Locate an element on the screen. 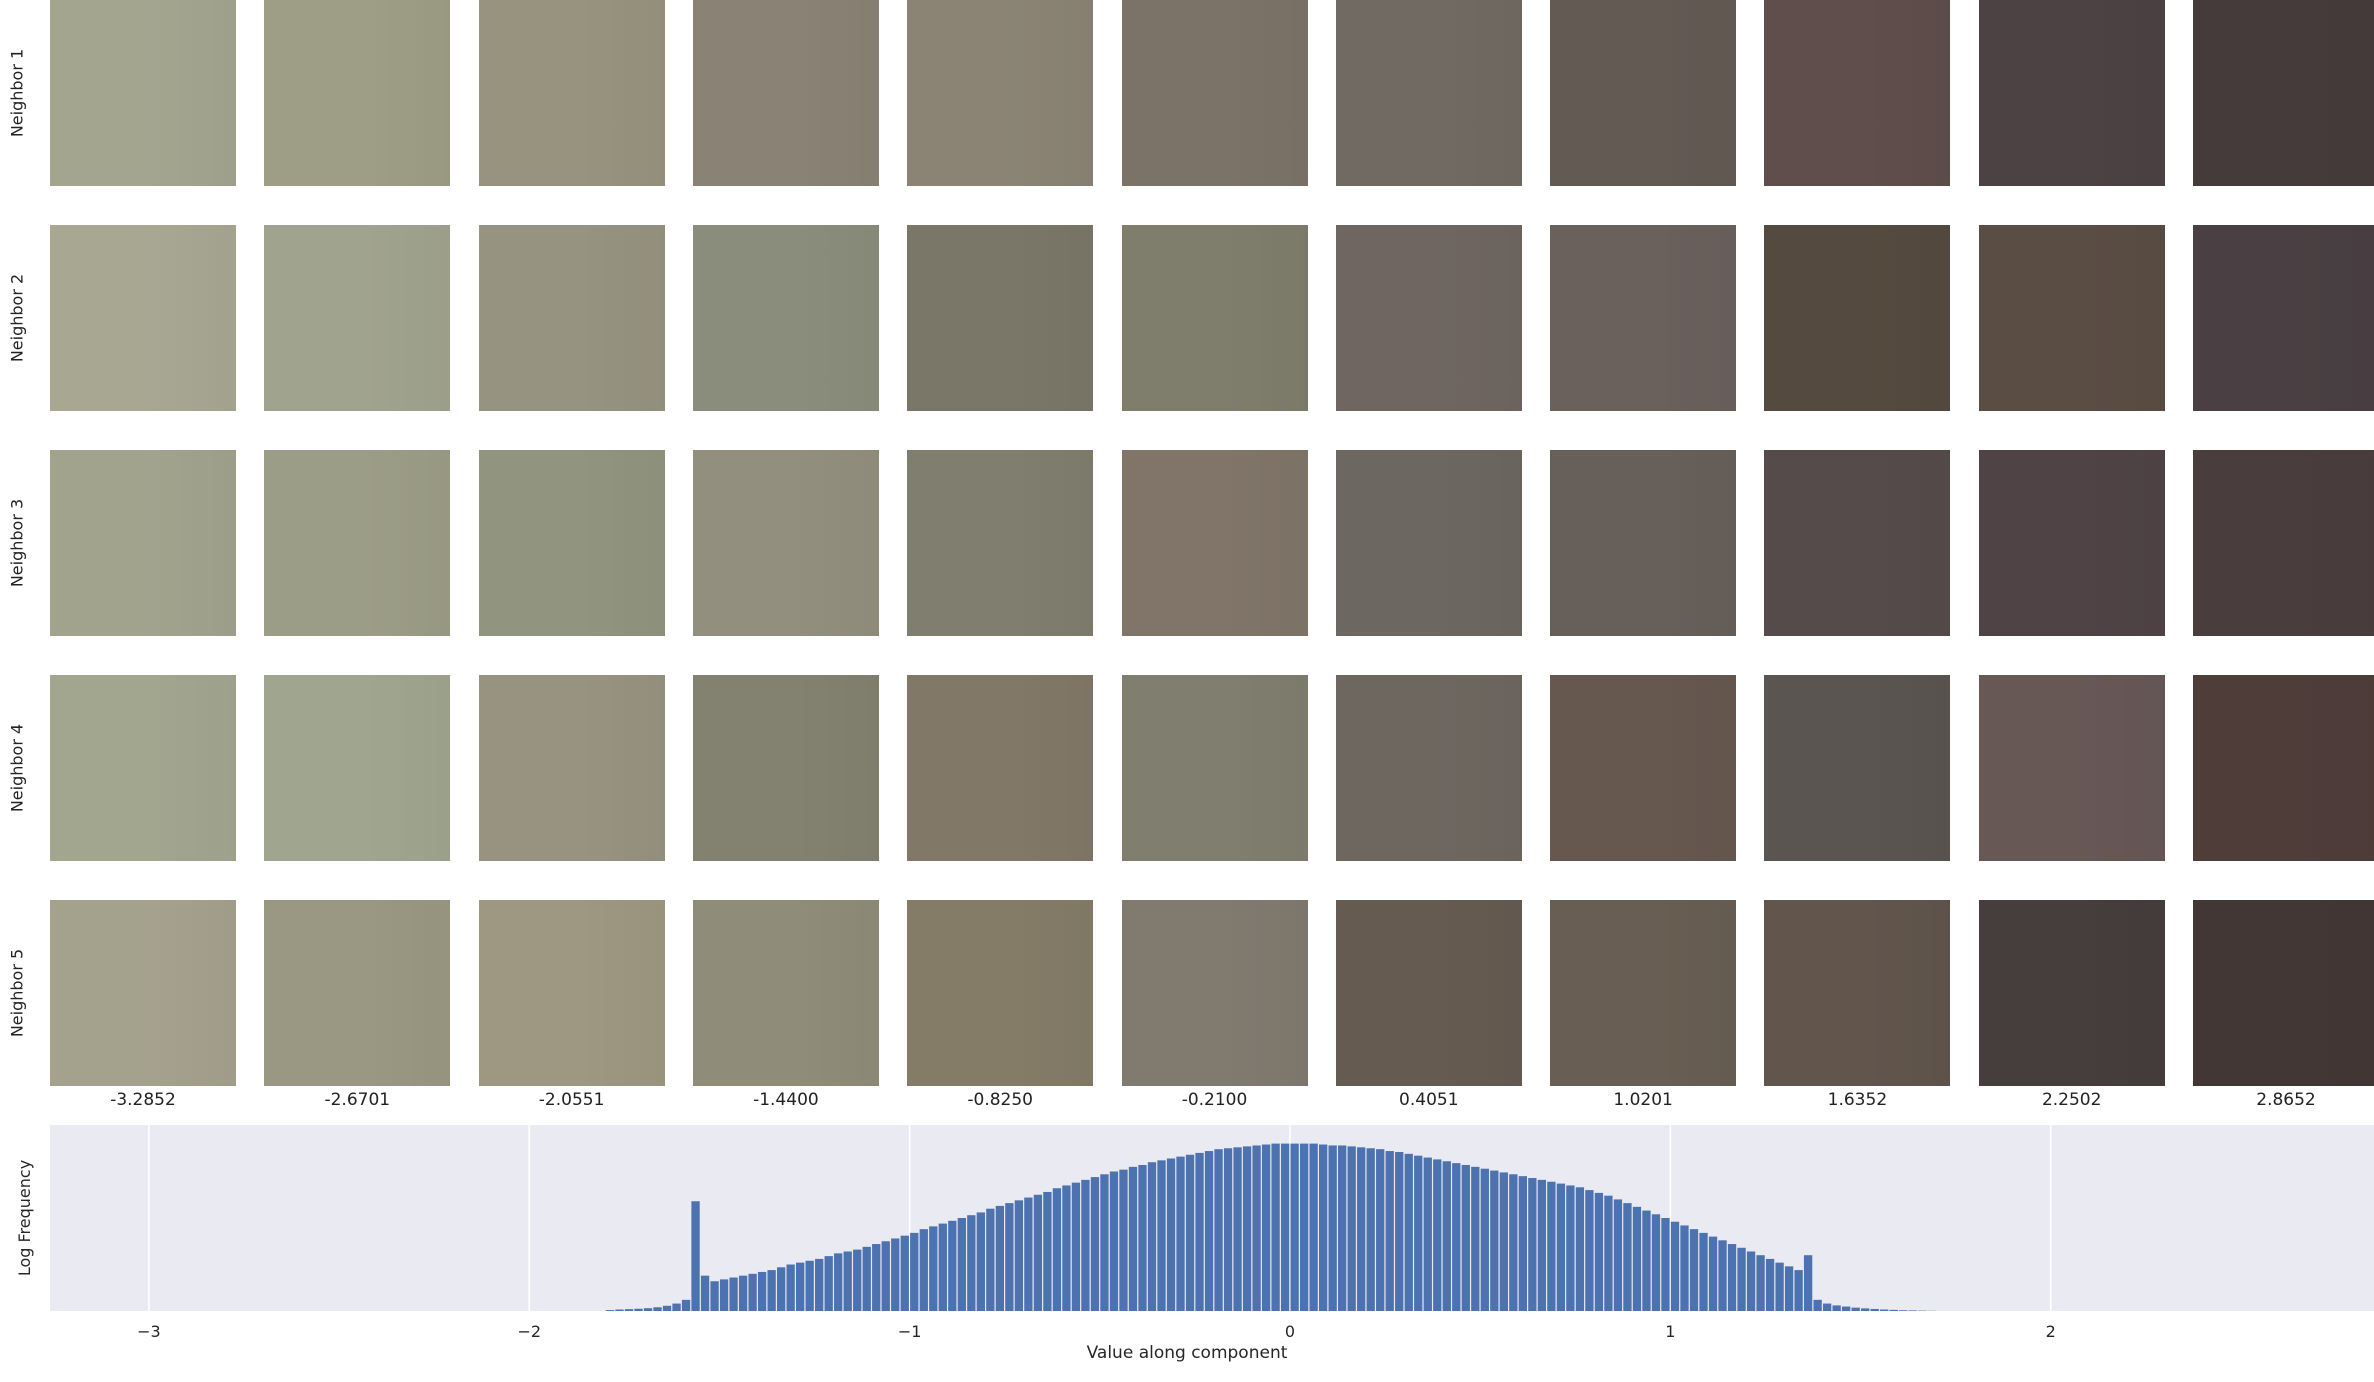  x-tick-label: −3 is located at coordinates (149, 1331).